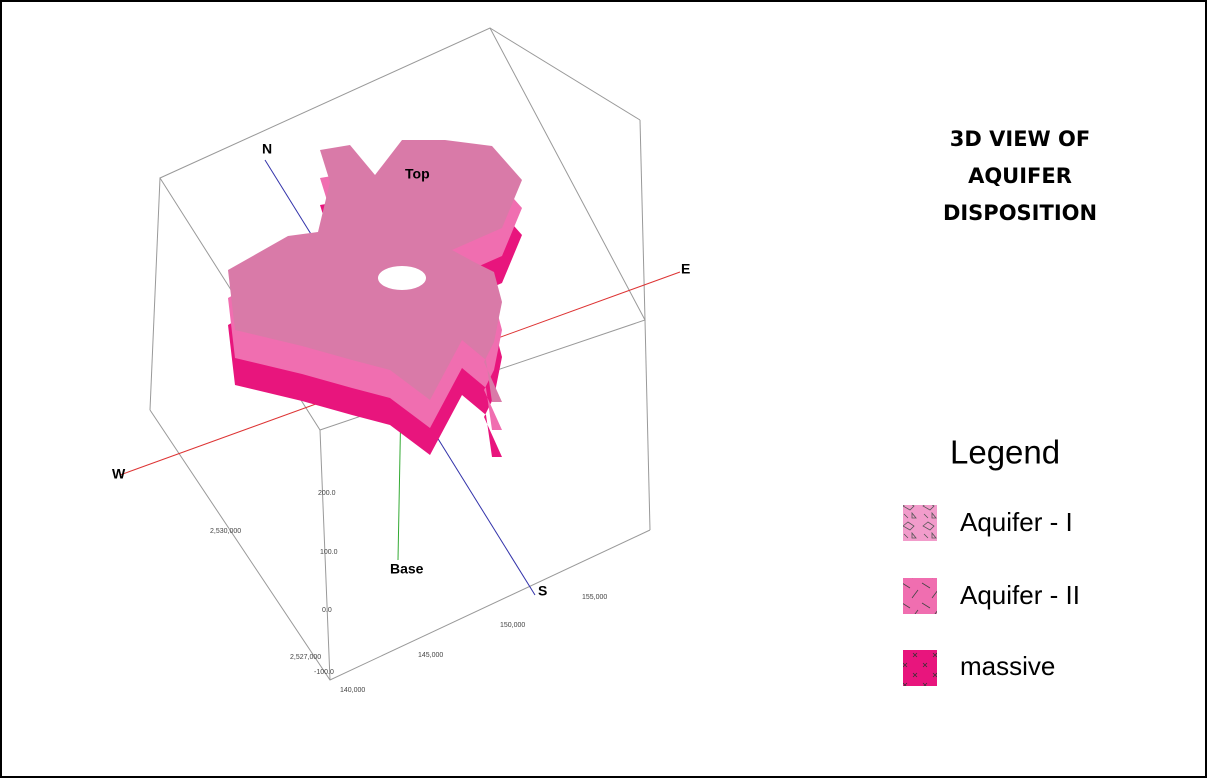 The image size is (1207, 783). Describe the element at coordinates (327, 610) in the screenshot. I see `tick-label: 0.0` at that location.